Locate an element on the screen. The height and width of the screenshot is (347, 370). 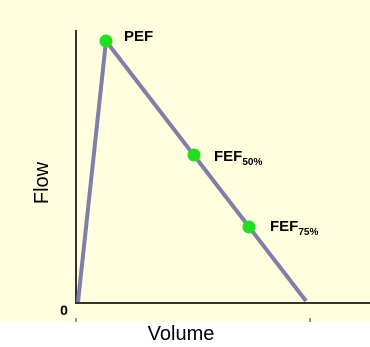
y-axis-label: Flow is located at coordinates (42, 182).